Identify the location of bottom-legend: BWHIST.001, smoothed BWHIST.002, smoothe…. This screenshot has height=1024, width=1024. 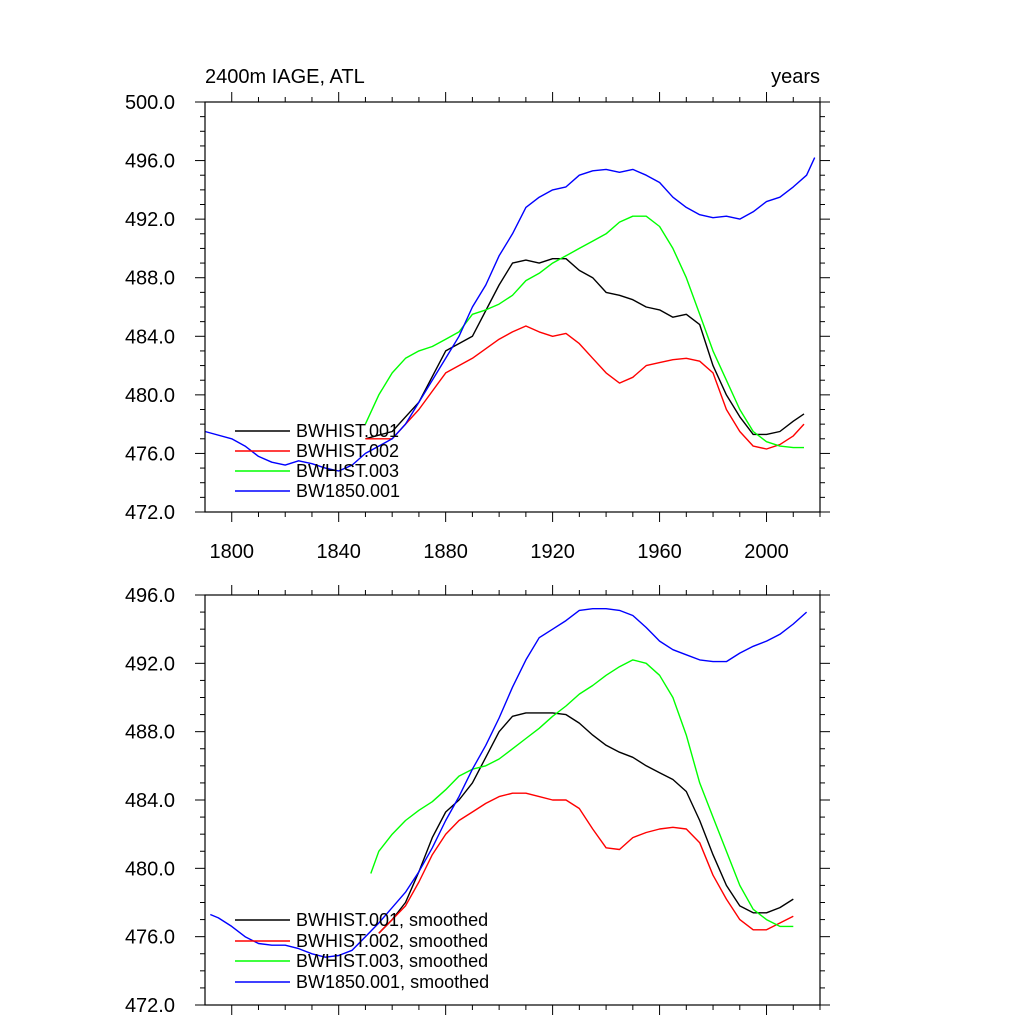
(362, 951).